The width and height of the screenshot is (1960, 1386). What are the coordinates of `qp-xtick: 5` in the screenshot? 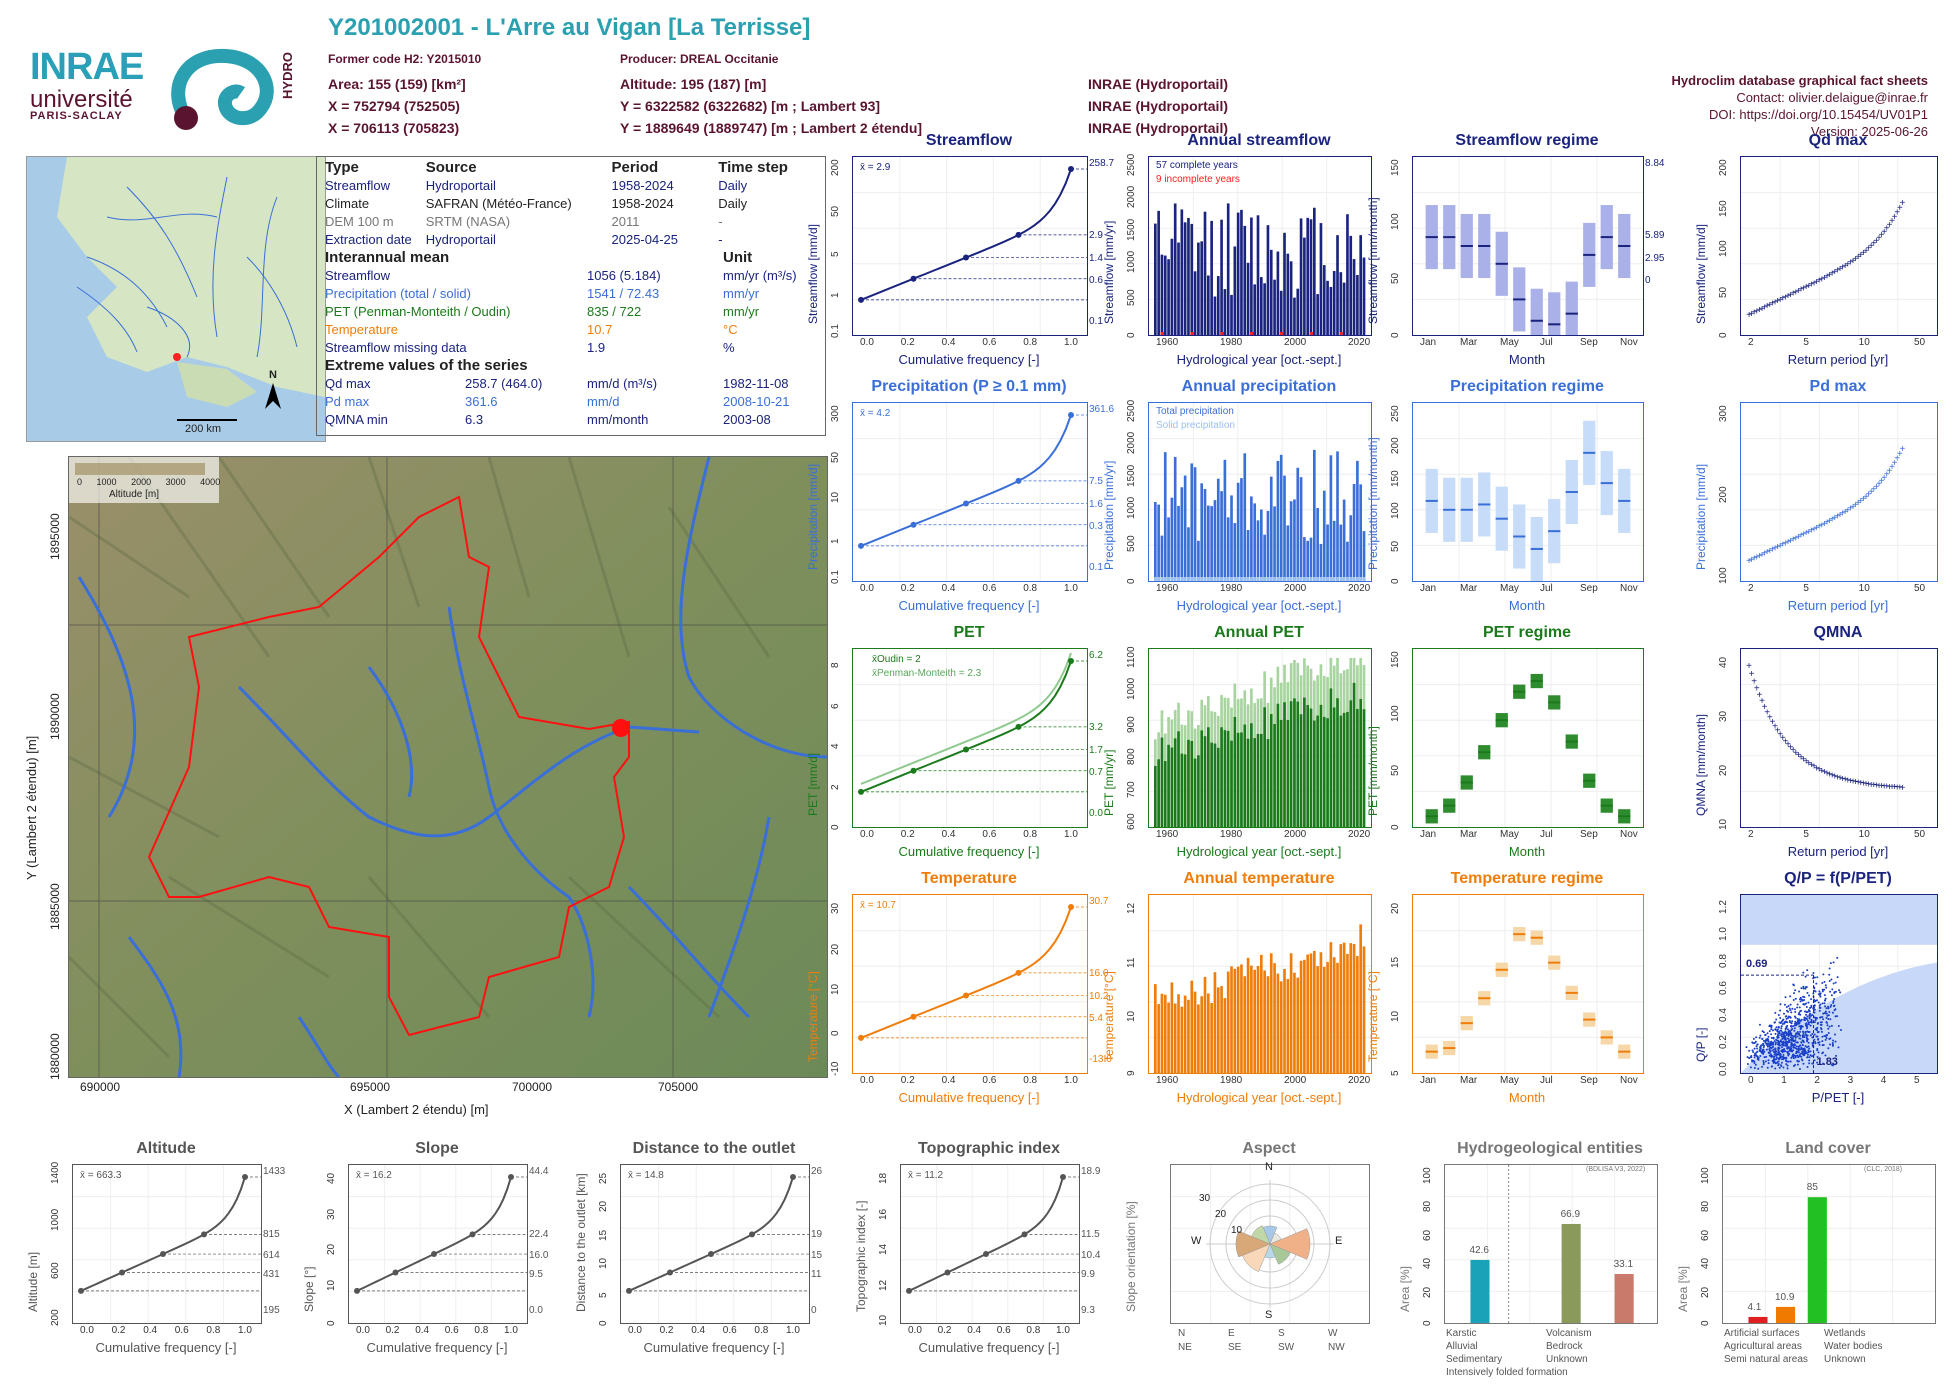 It's located at (1917, 1080).